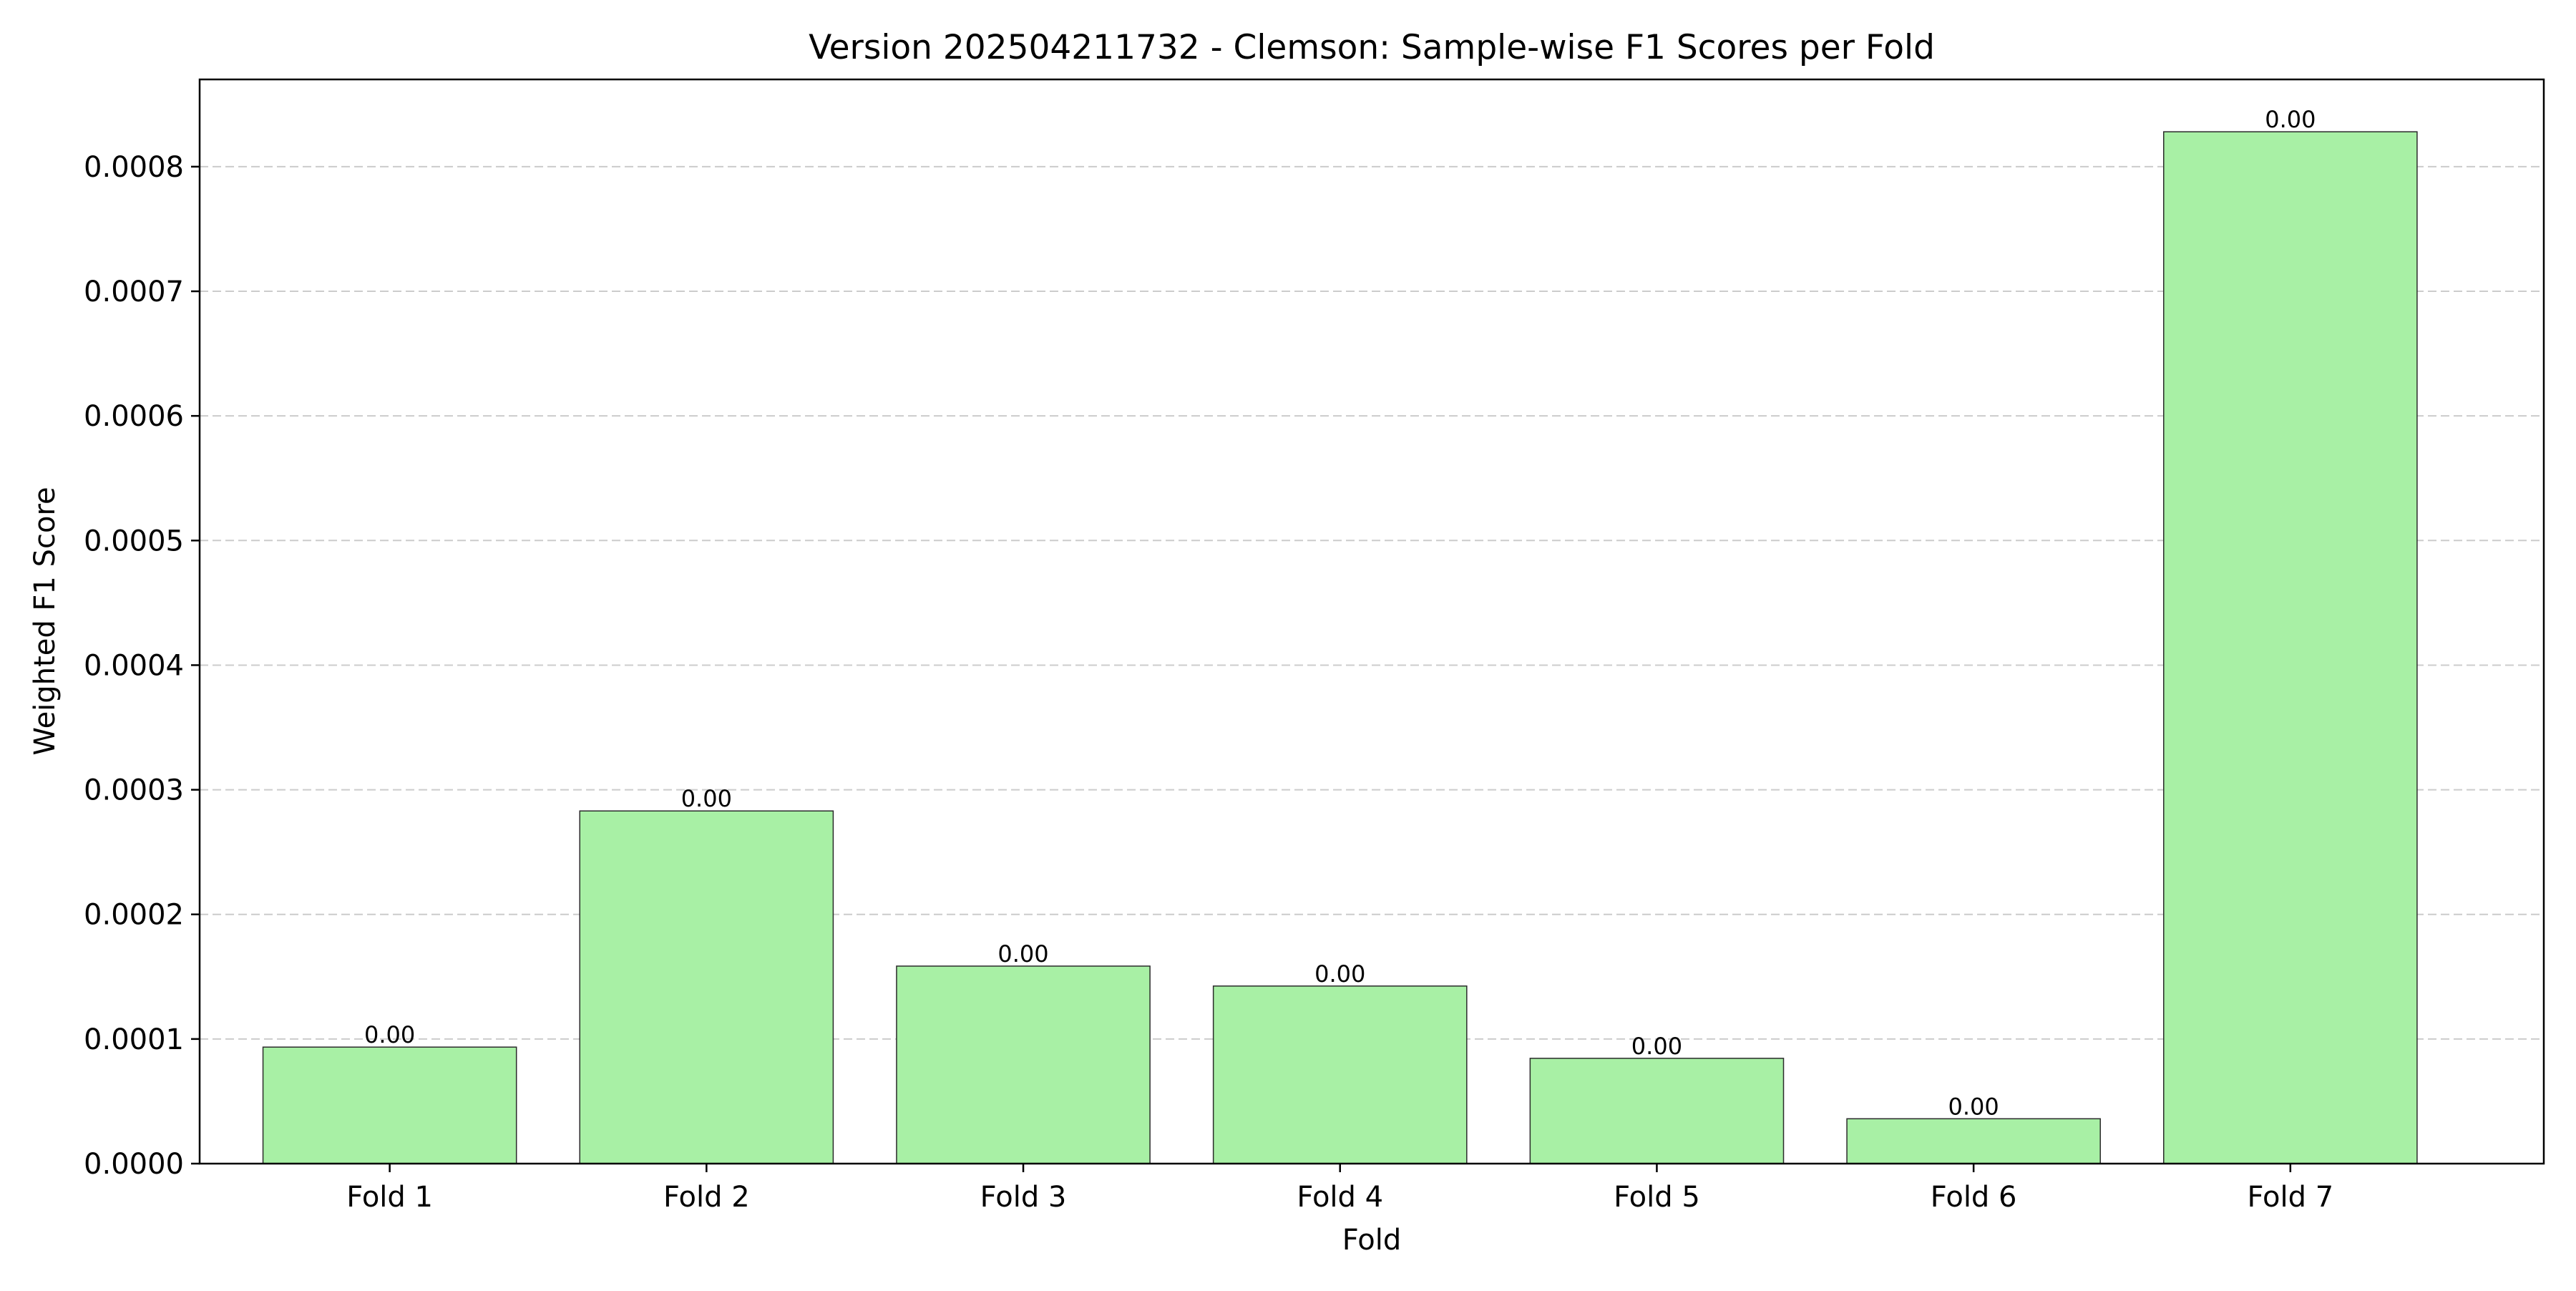  I want to click on x-tick-label: Fold 7, so click(2290, 1197).